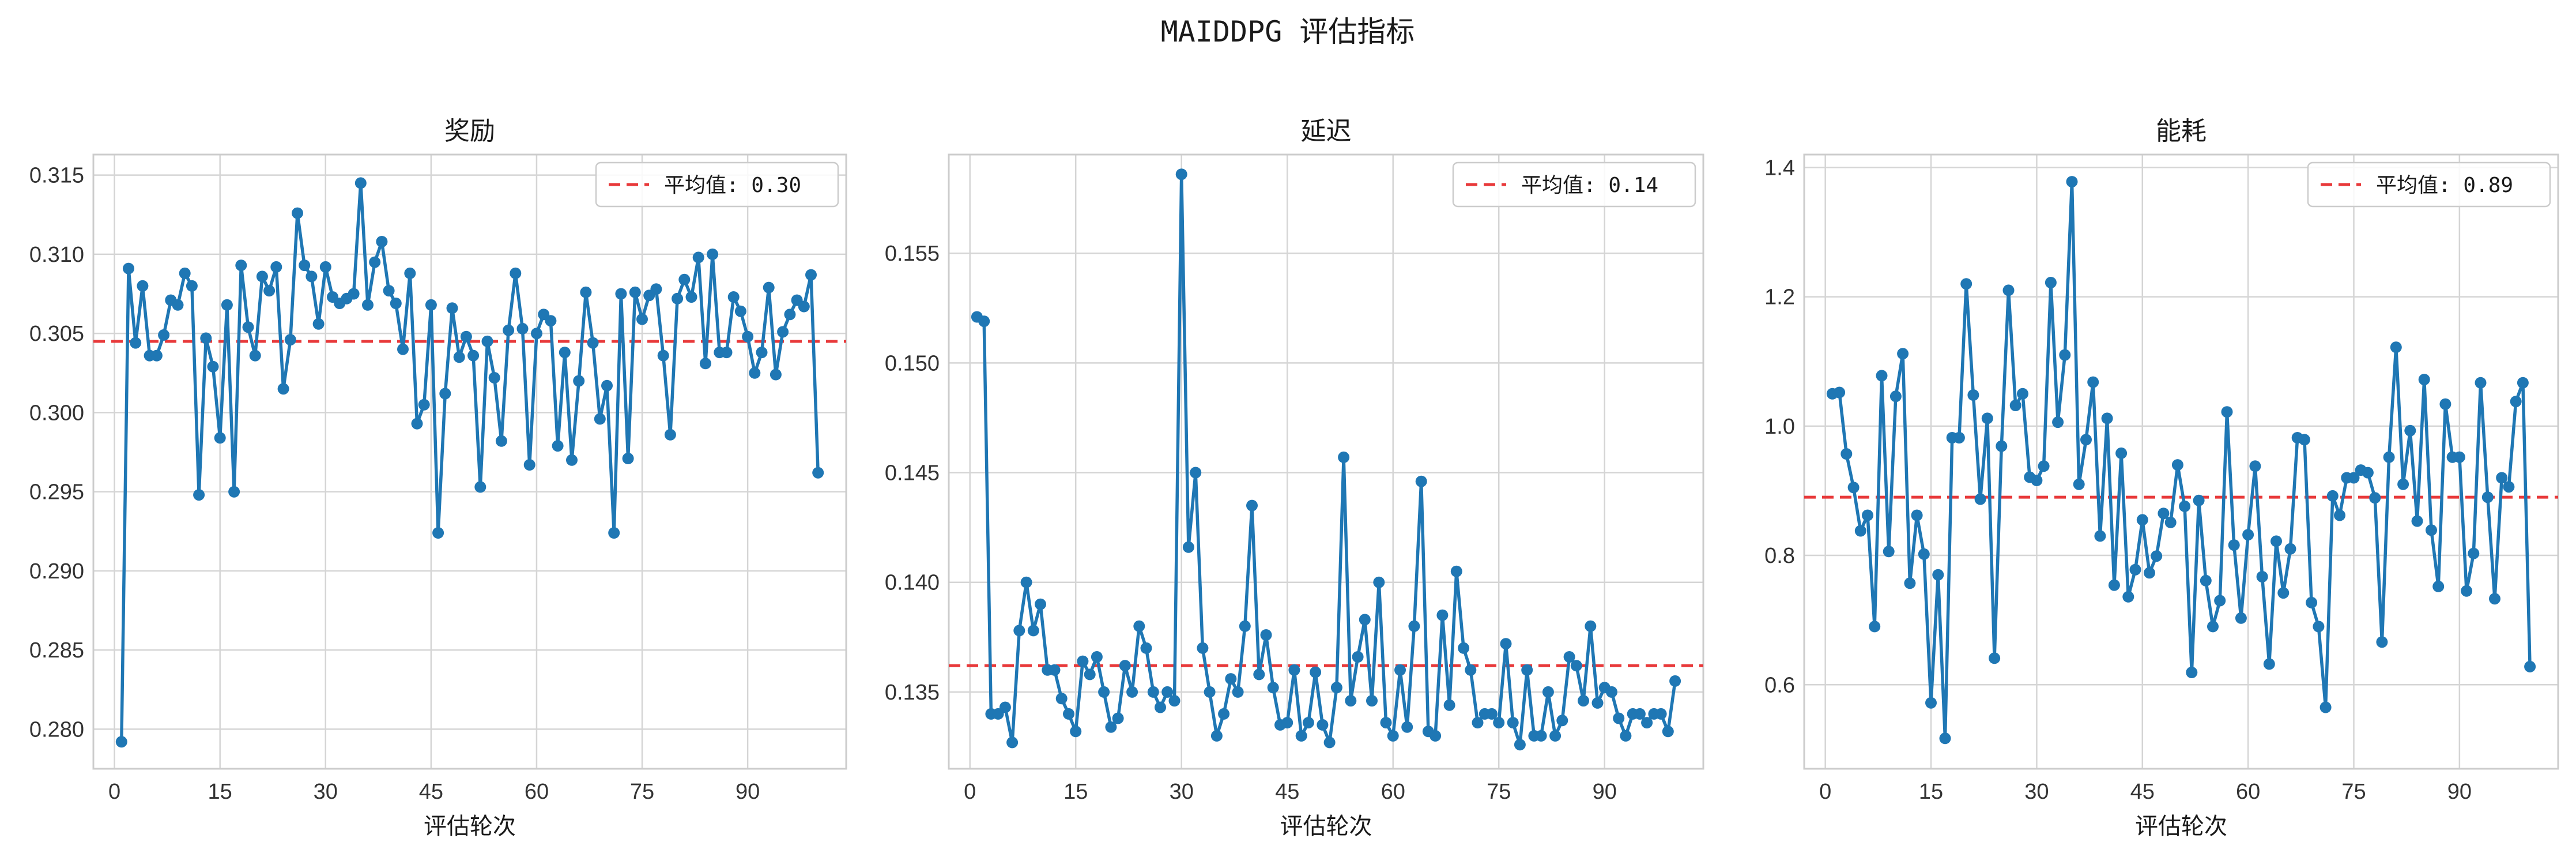  I want to click on x-tick-label: 30, so click(1182, 792).